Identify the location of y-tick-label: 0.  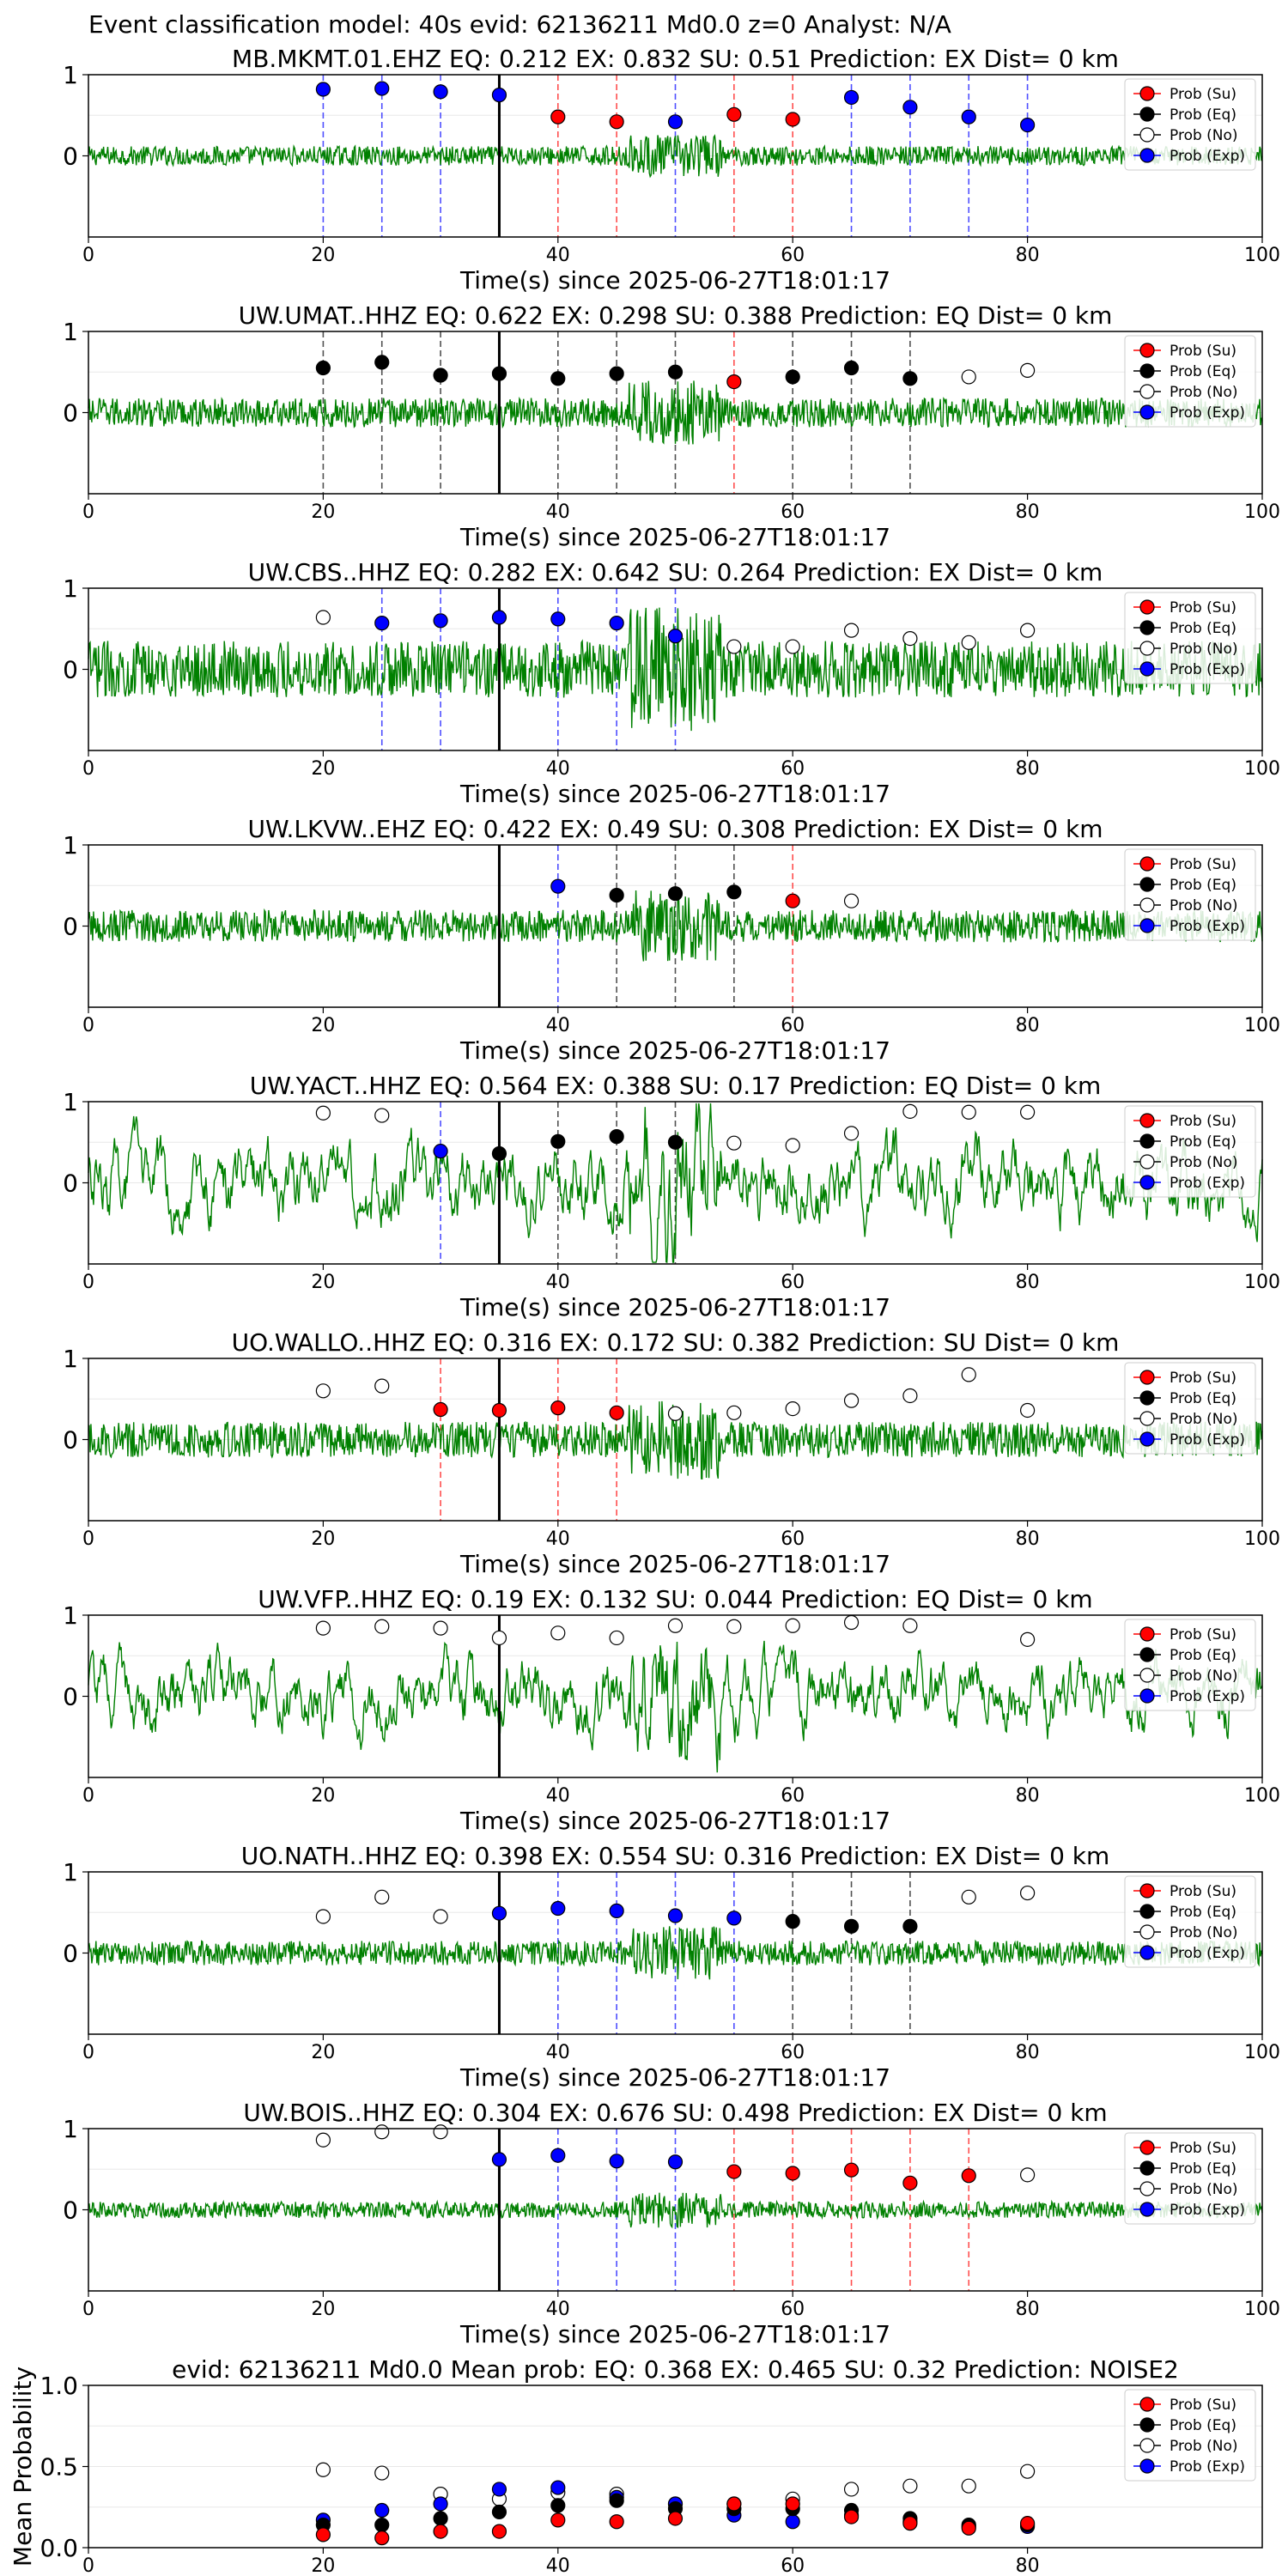
(70, 1954).